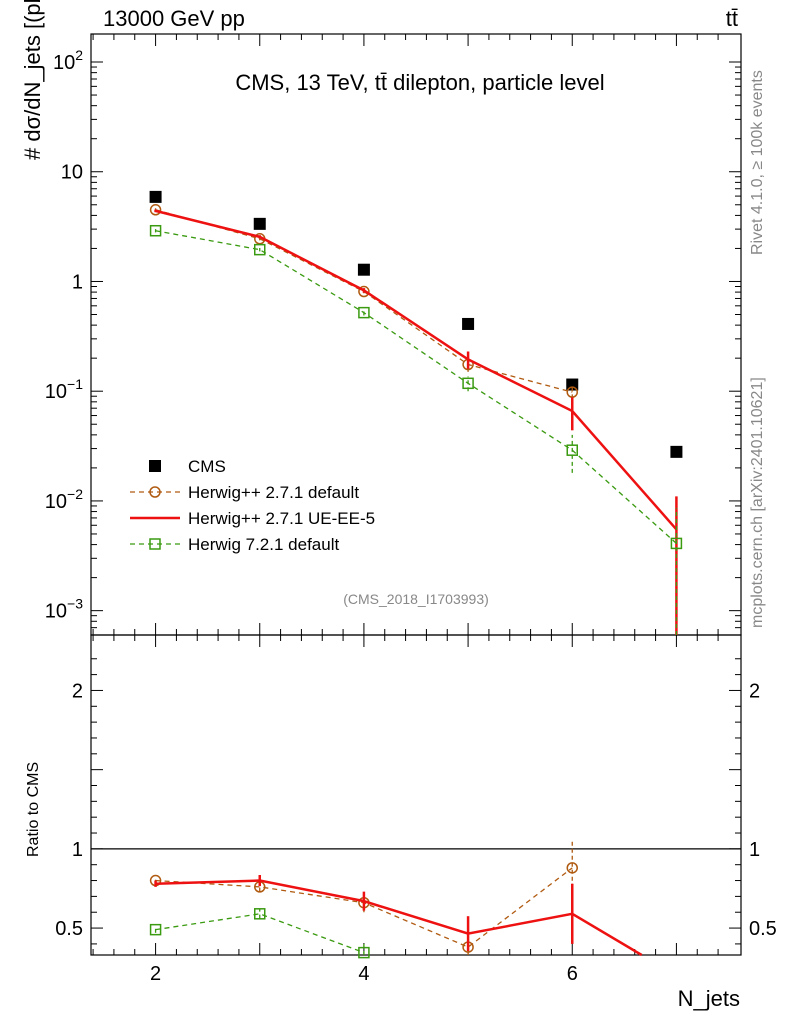 This screenshot has height=1024, width=786. What do you see at coordinates (207, 466) in the screenshot?
I see `legend-label: CMS` at bounding box center [207, 466].